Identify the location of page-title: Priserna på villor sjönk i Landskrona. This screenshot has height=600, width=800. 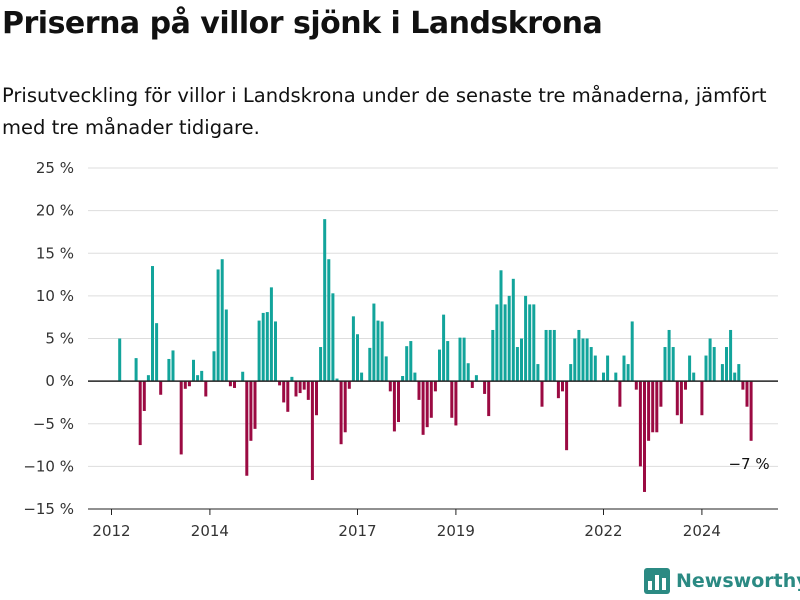
(302, 23).